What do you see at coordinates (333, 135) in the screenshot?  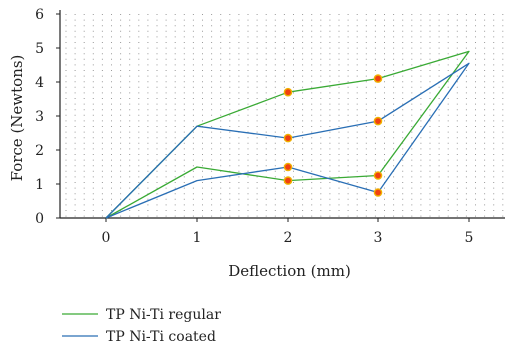 I see `data-markers` at bounding box center [333, 135].